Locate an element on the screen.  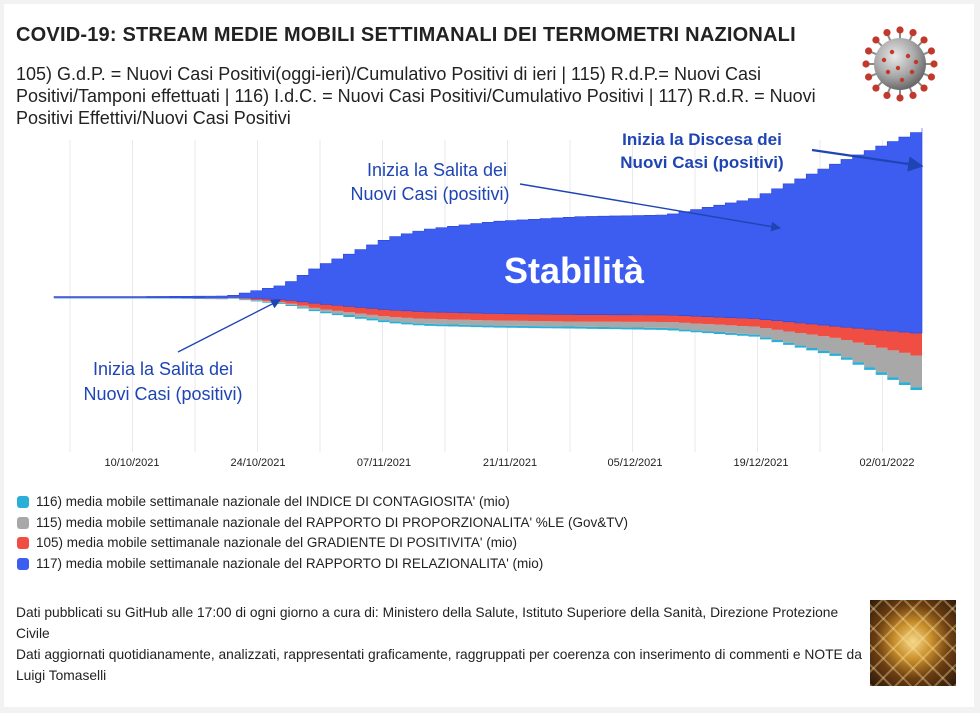
annotation-discesa-line1: Inizia la Discesa dei is located at coordinates (702, 139).